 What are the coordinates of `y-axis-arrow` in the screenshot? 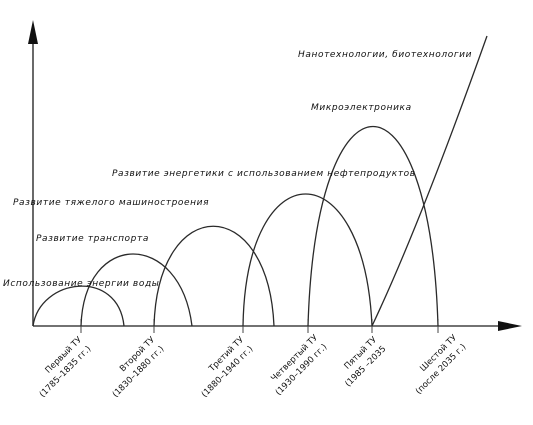 It's located at (33, 32).